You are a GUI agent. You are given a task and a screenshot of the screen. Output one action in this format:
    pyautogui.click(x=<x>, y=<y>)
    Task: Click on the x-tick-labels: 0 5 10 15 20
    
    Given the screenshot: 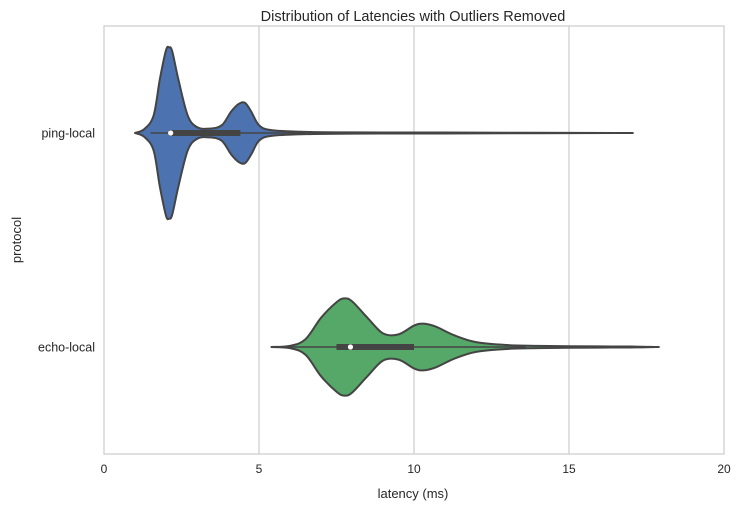 What is the action you would take?
    pyautogui.click(x=416, y=469)
    